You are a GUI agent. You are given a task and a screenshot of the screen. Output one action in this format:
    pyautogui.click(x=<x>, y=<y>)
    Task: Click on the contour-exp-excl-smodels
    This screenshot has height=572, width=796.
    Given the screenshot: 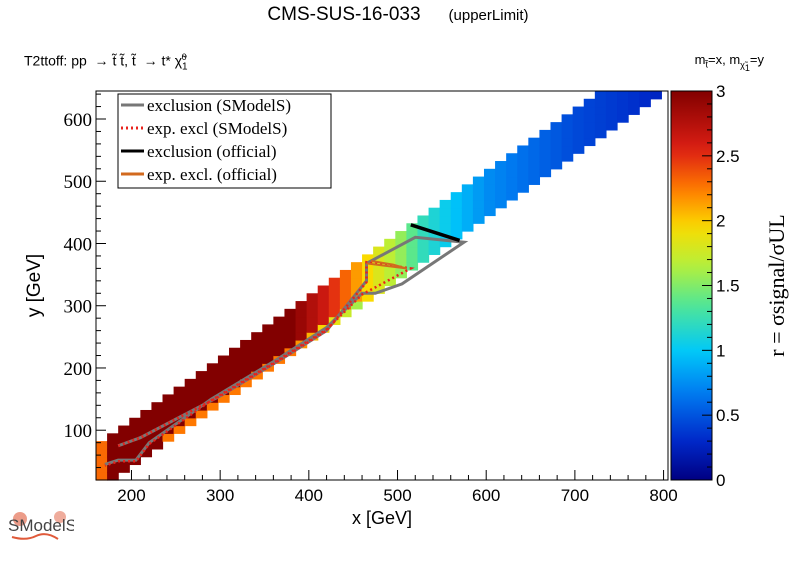 What is the action you would take?
    pyautogui.click(x=259, y=363)
    